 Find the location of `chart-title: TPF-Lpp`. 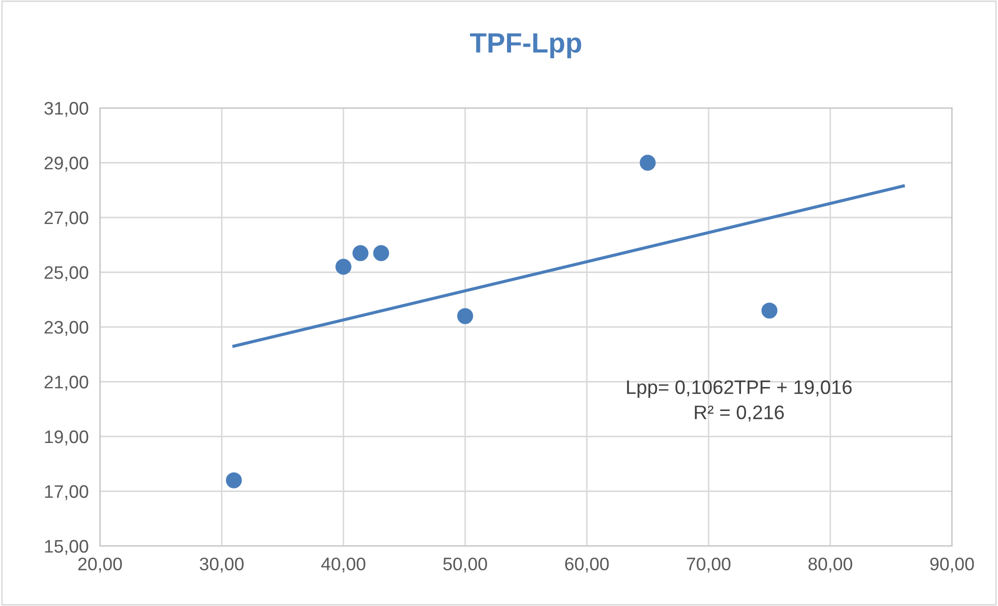

chart-title: TPF-Lpp is located at coordinates (526, 45).